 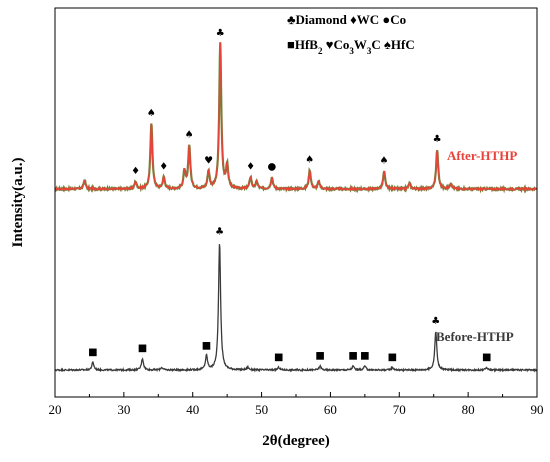 I want to click on series-label-1: Before-HTHP, so click(x=475, y=336).